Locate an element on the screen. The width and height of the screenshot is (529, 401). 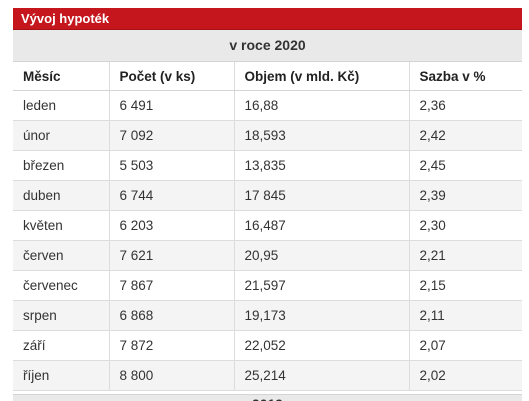
widget-title-bar: Vývoj hypoték is located at coordinates (267, 19).